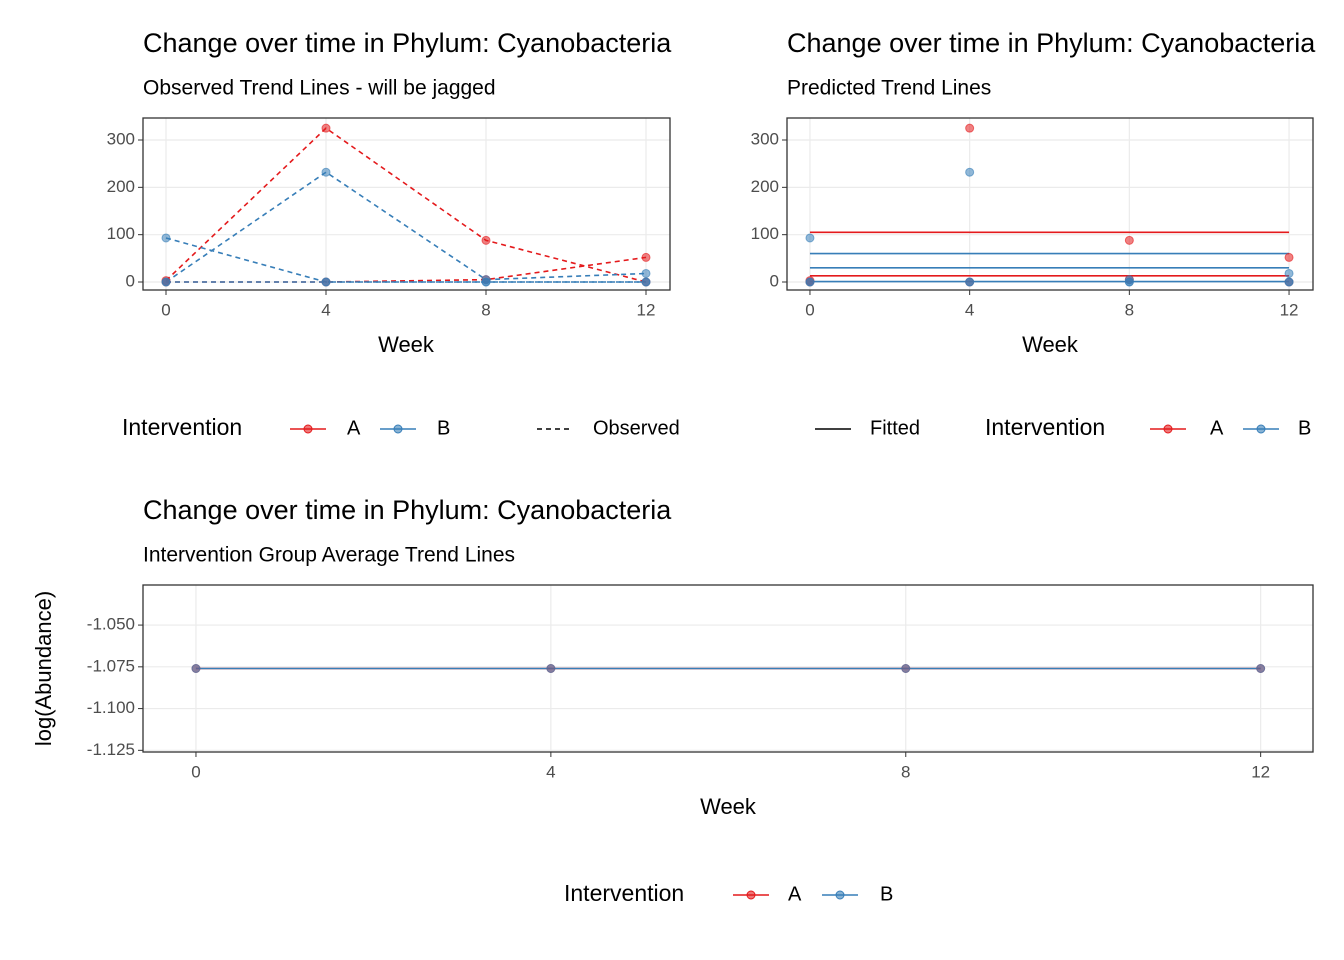 The width and height of the screenshot is (1344, 960). What do you see at coordinates (111, 624) in the screenshot?
I see `y-tick-label: -1.050` at bounding box center [111, 624].